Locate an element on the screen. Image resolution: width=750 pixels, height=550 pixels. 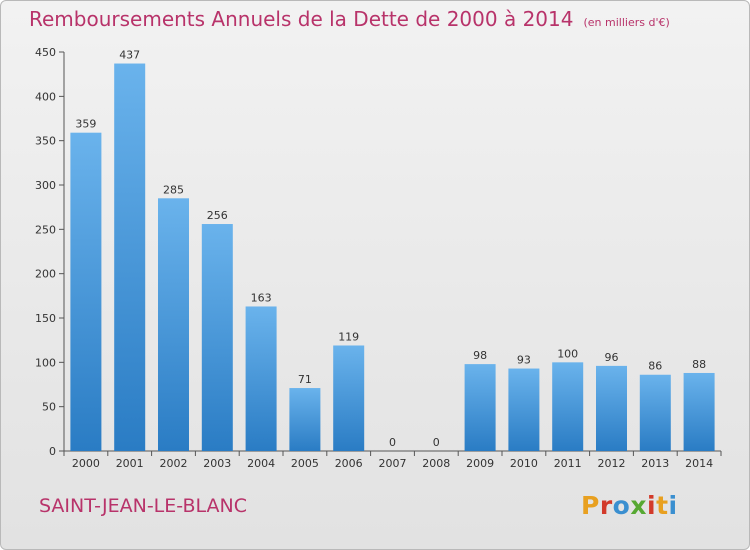
value-label-2011: 100 is located at coordinates (567, 353).